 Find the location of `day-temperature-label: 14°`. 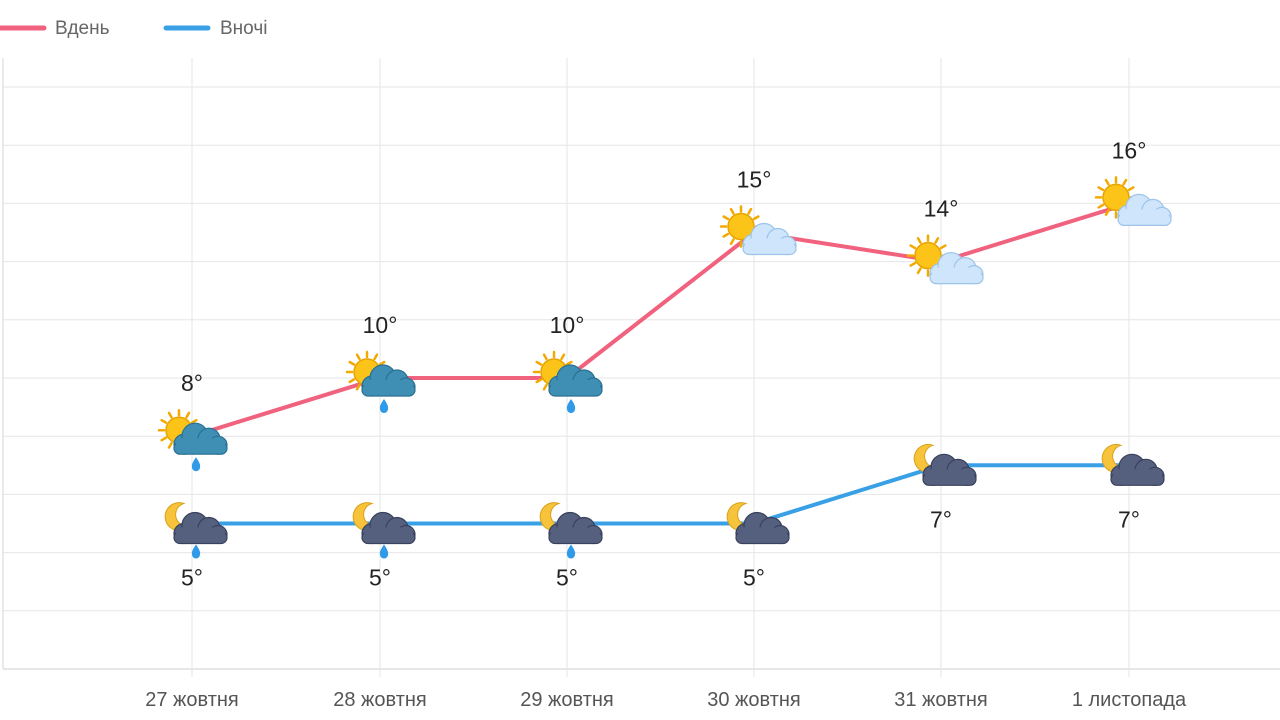

day-temperature-label: 14° is located at coordinates (941, 209).